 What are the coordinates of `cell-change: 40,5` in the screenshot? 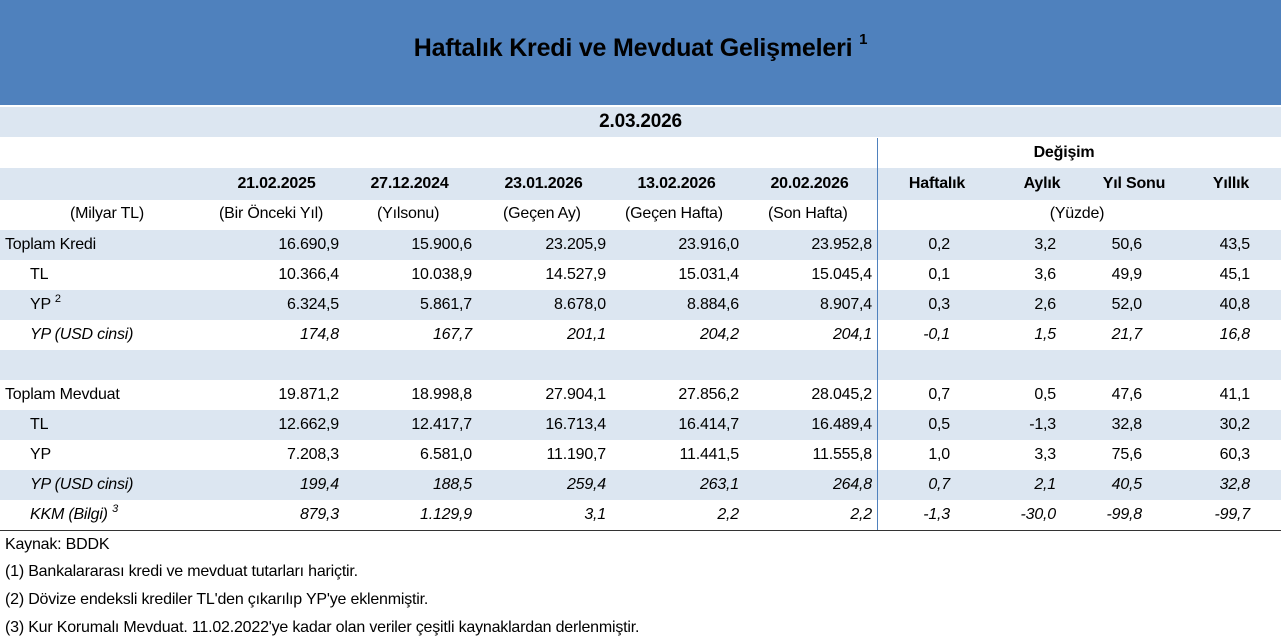 It's located at (1127, 484).